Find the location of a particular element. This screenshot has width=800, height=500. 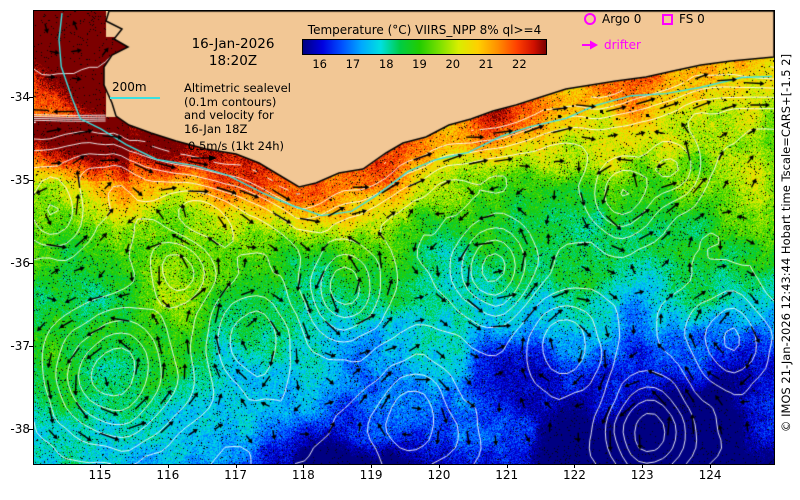

colorbar-tick-label: 19 is located at coordinates (419, 64).